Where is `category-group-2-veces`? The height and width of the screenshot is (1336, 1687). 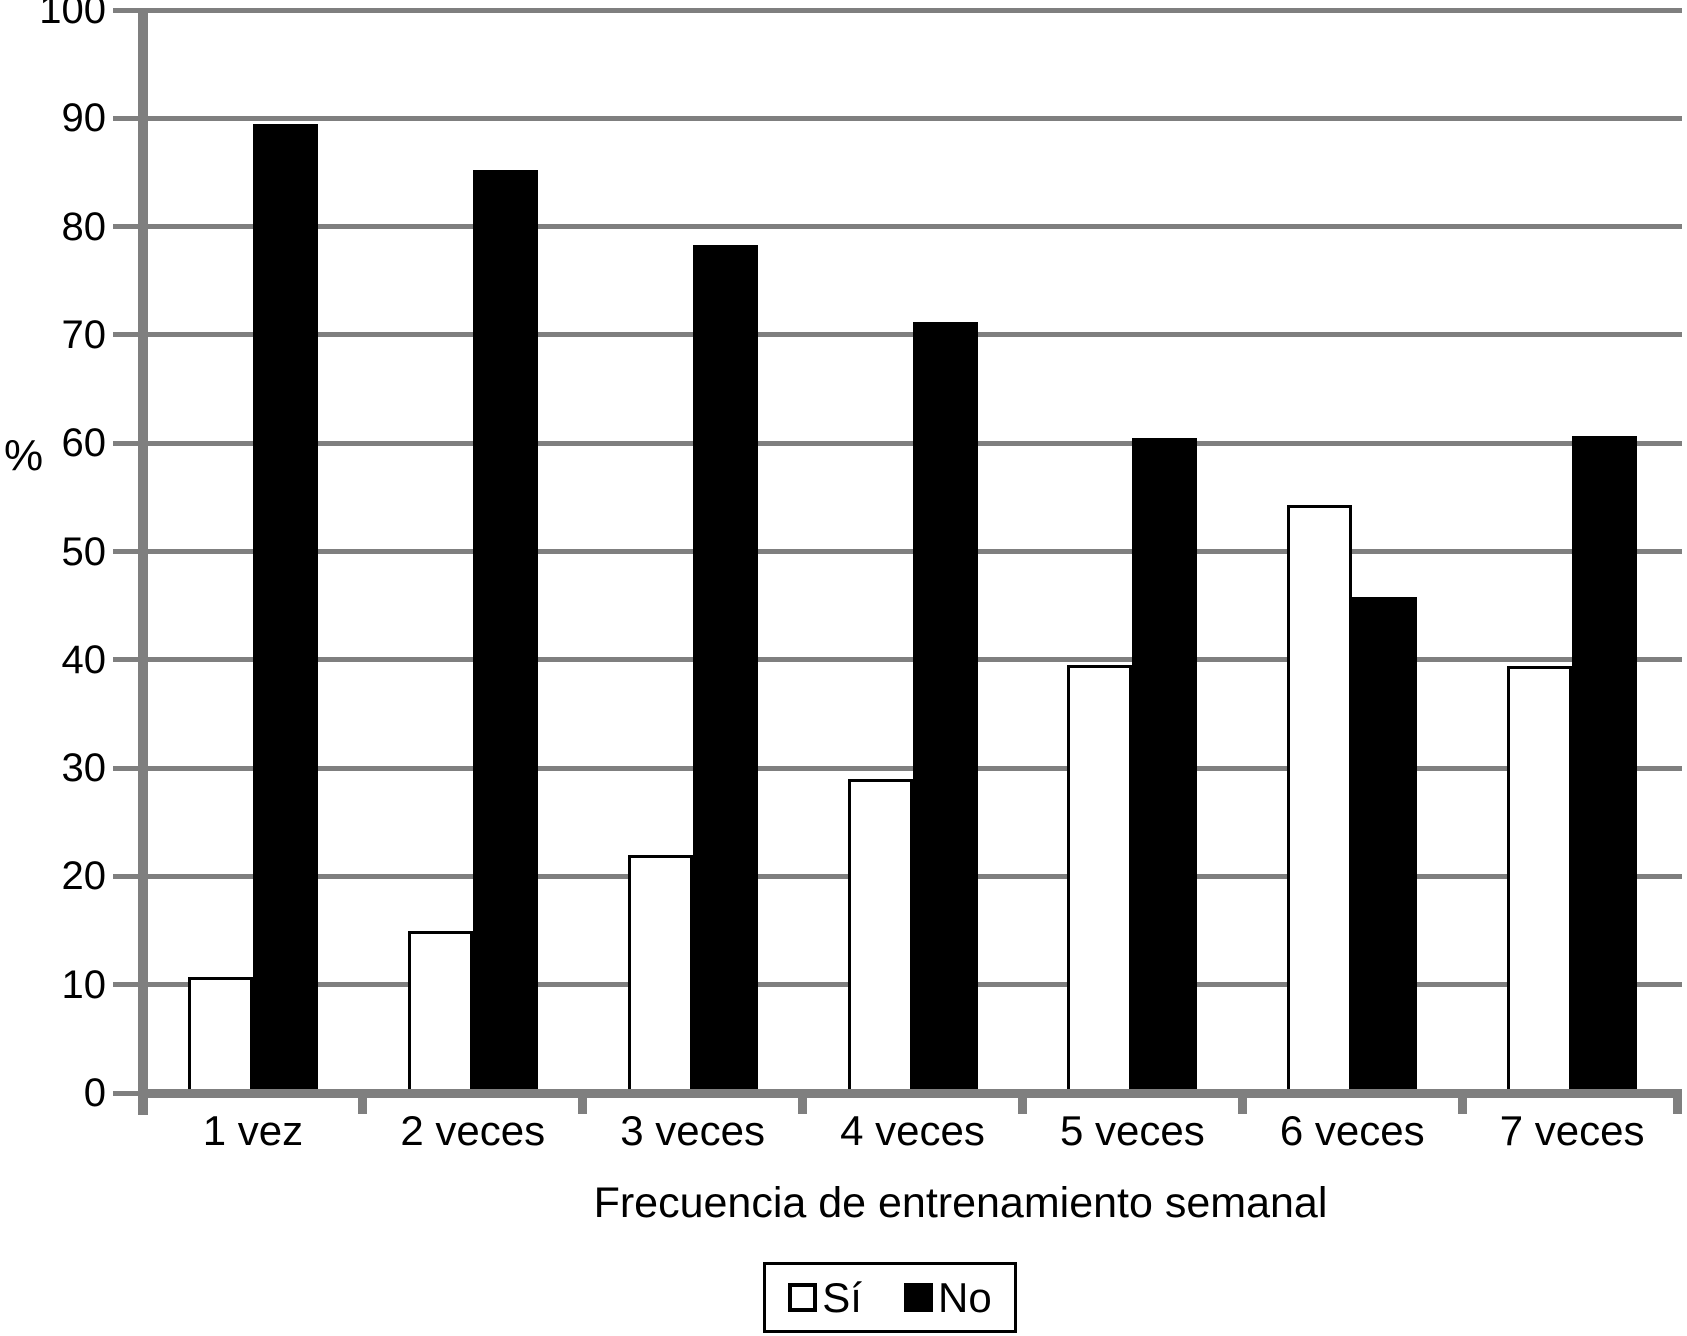 category-group-2-veces is located at coordinates (473, 551).